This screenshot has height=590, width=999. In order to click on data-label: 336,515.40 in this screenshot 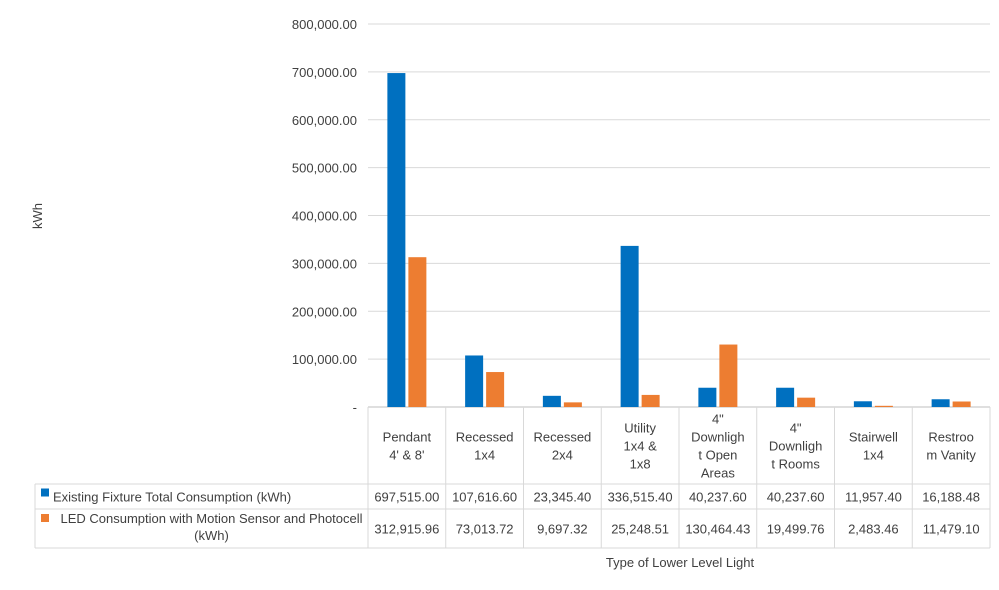, I will do `click(640, 497)`.